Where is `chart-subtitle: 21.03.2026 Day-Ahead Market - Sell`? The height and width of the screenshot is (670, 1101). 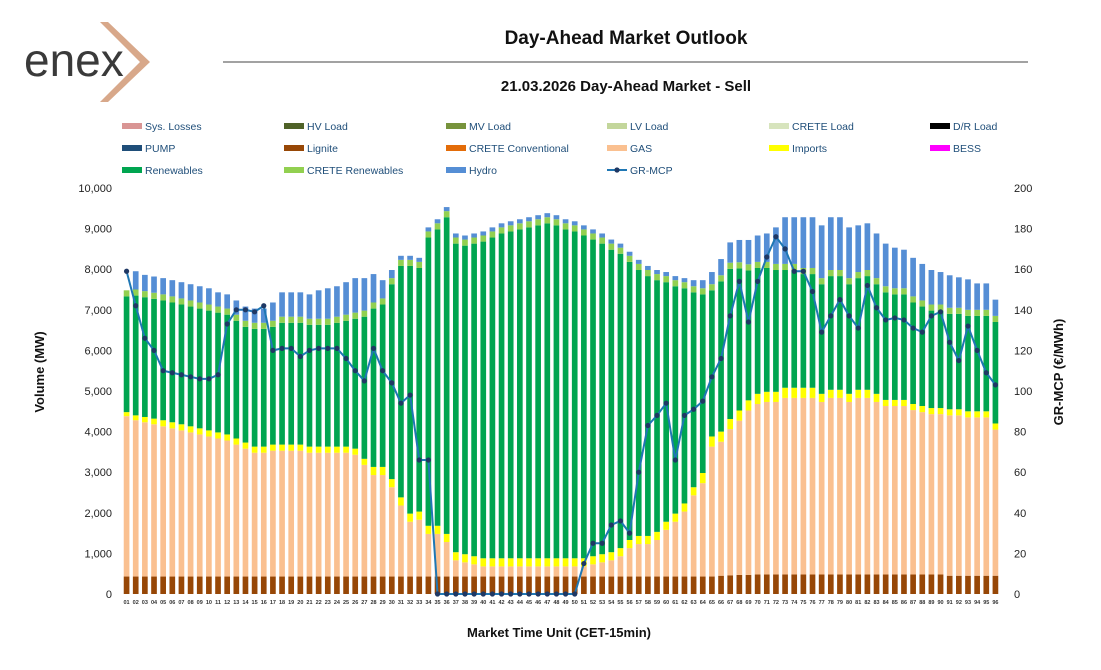
chart-subtitle: 21.03.2026 Day-Ahead Market - Sell is located at coordinates (626, 86).